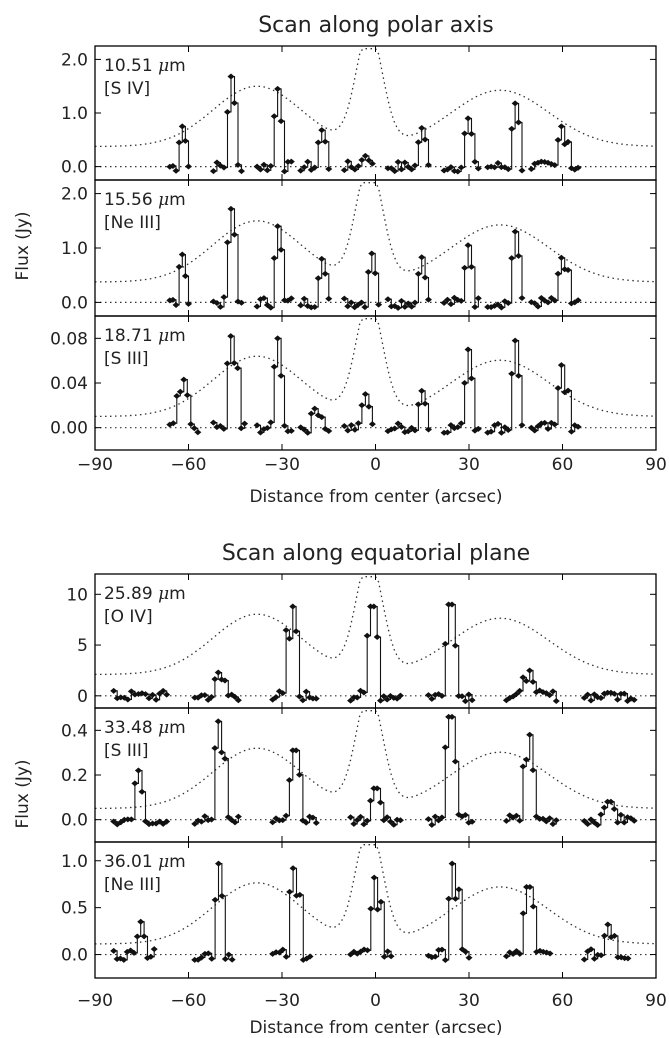  Describe the element at coordinates (189, 1001) in the screenshot. I see `x-tick-label: −60` at that location.